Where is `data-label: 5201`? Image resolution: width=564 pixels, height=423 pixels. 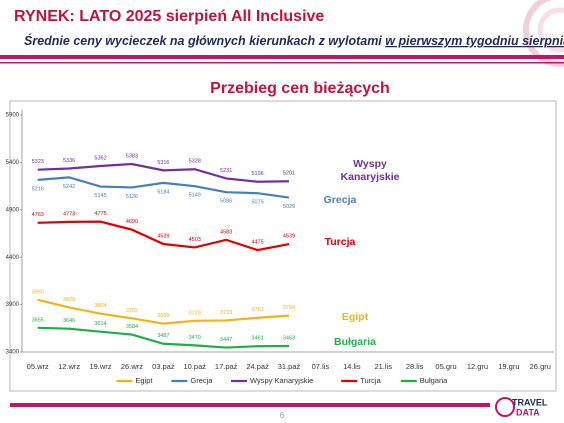 data-label: 5201 is located at coordinates (289, 174).